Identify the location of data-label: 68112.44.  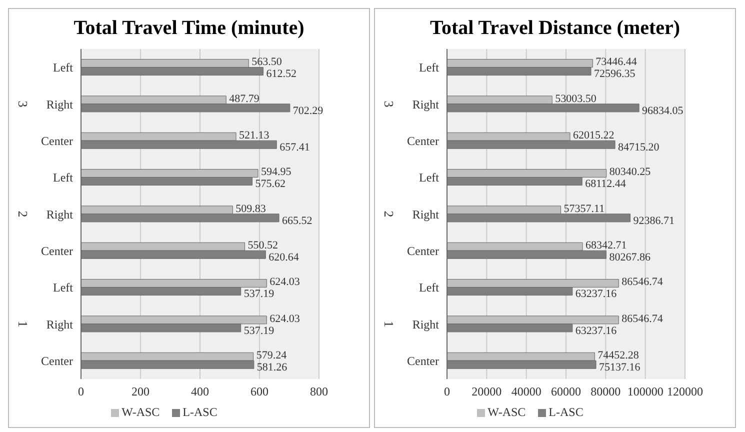
(605, 184).